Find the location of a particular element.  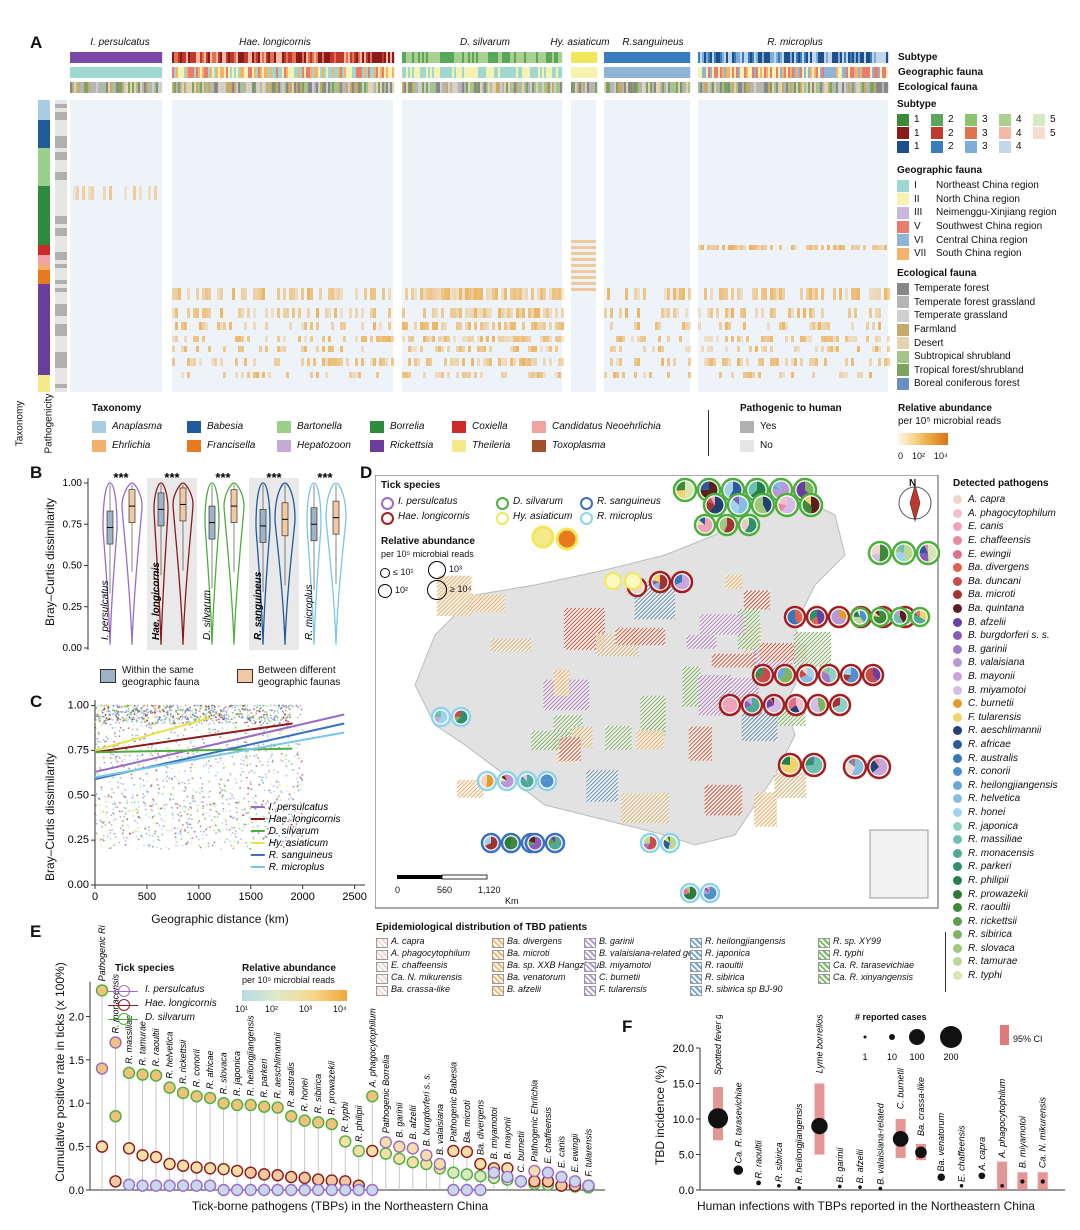

pathogenicity-cell is located at coordinates (61, 318).